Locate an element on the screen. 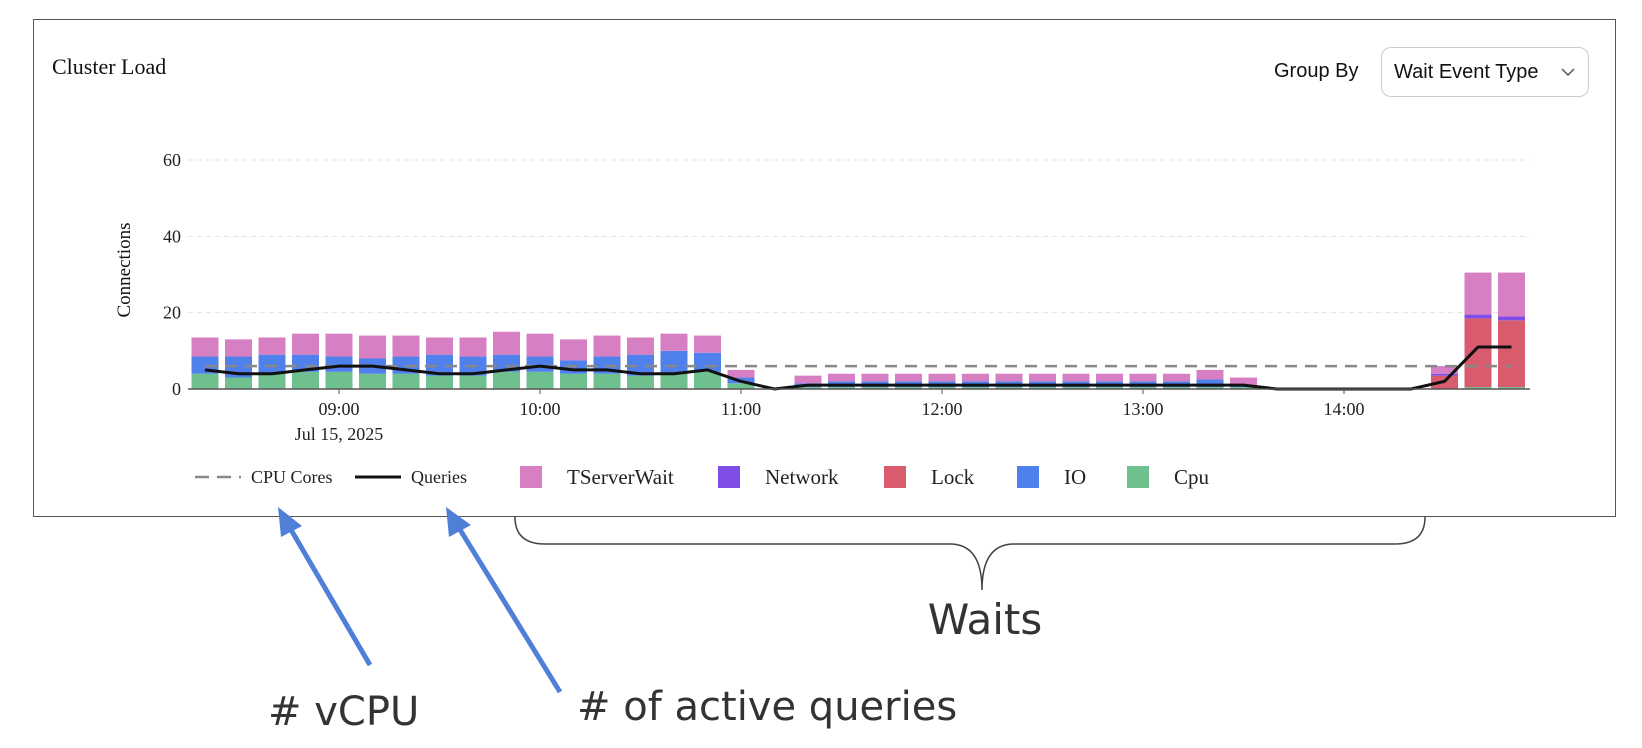 The image size is (1642, 748). group-by-select: Wait Event Type is located at coordinates (1485, 72).